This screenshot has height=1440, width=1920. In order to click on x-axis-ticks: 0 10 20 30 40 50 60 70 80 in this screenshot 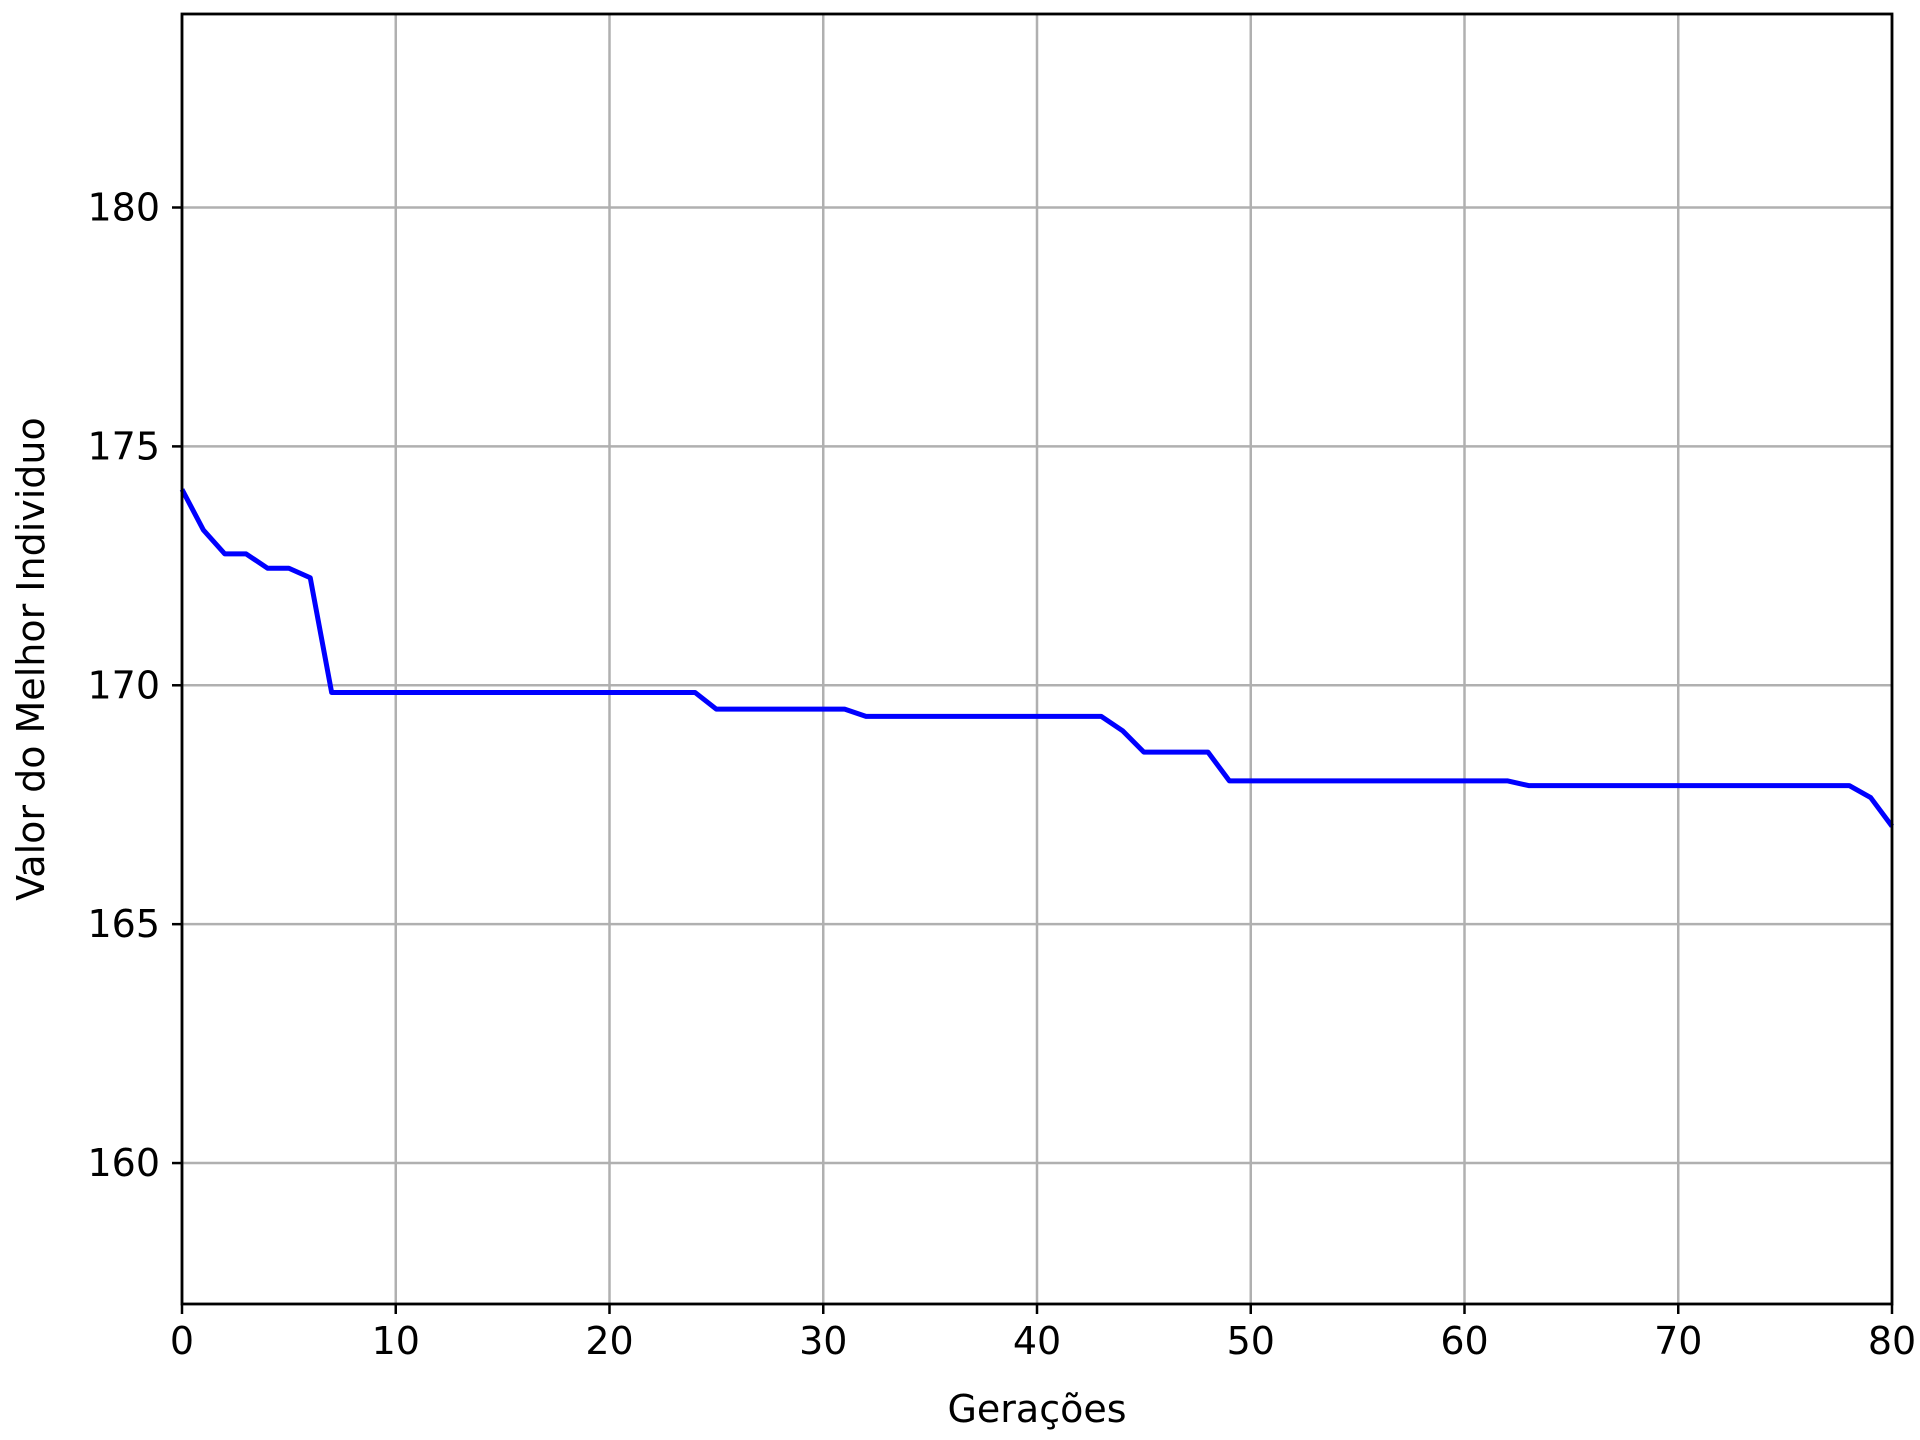, I will do `click(1043, 1333)`.